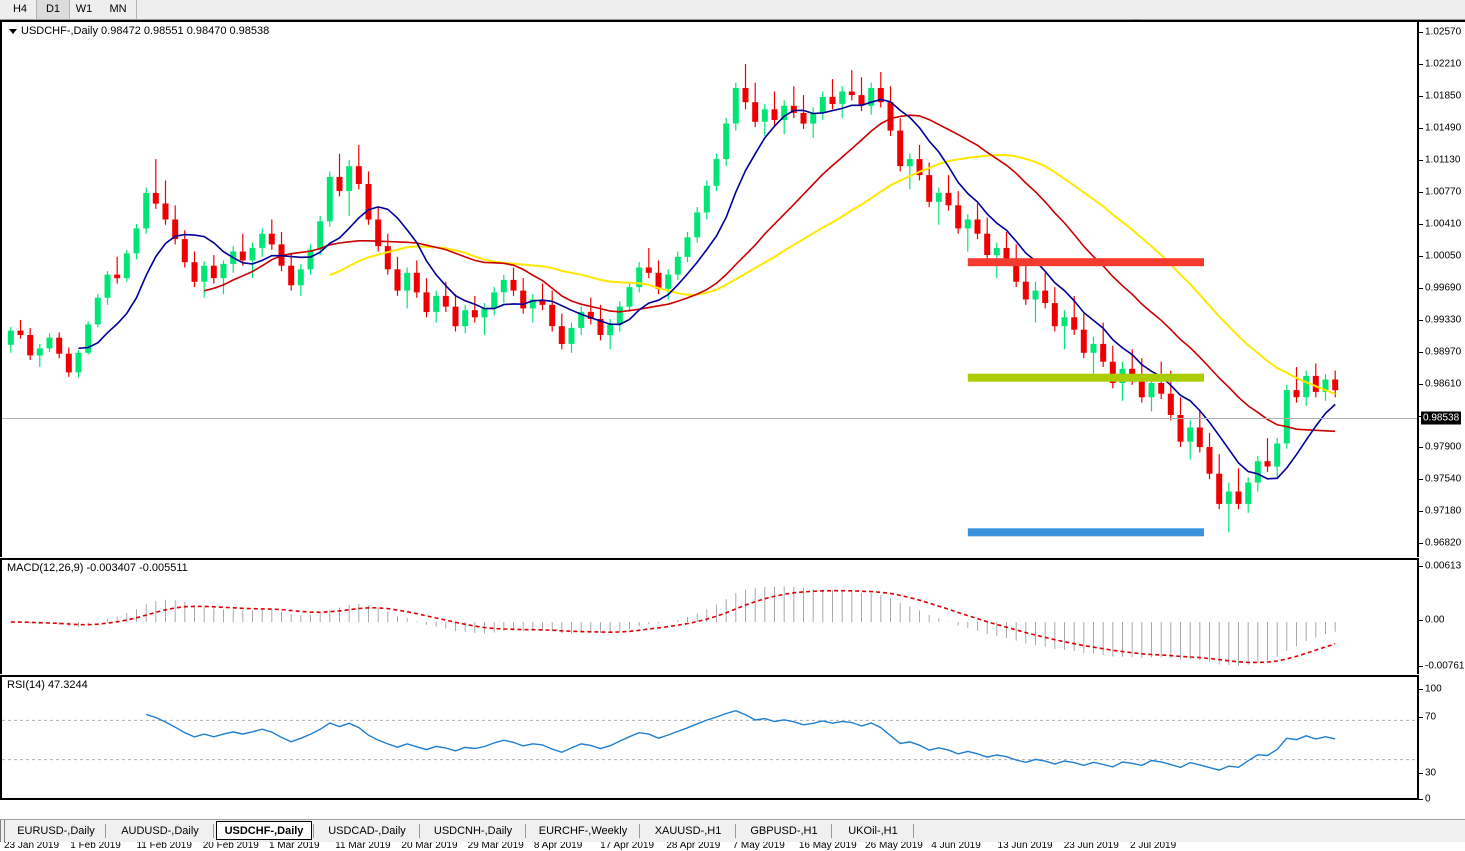 The height and width of the screenshot is (851, 1465). Describe the element at coordinates (264, 830) in the screenshot. I see `symbol-tab-usdchf--daily: USDCHF-,Daily` at that location.